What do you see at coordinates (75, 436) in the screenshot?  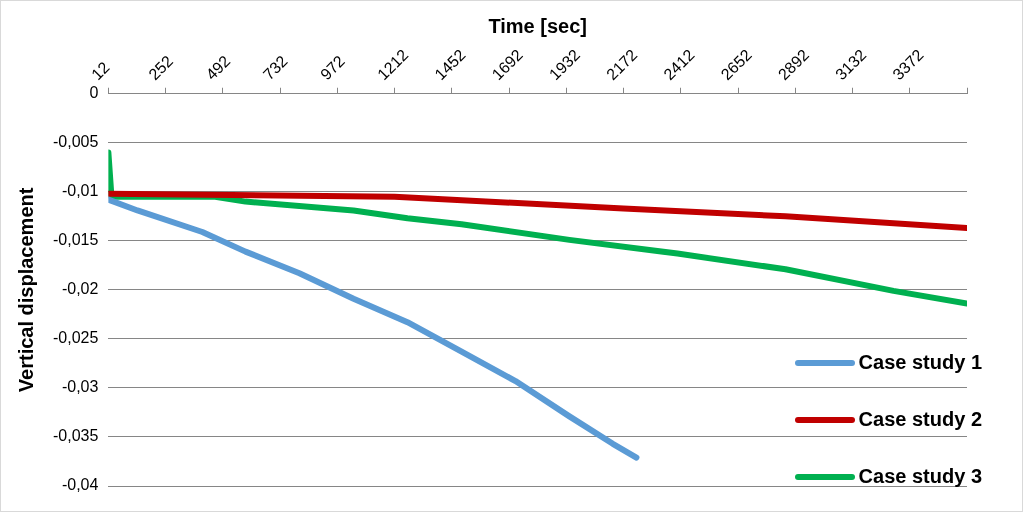 I see `y-tick-label: -0,035` at bounding box center [75, 436].